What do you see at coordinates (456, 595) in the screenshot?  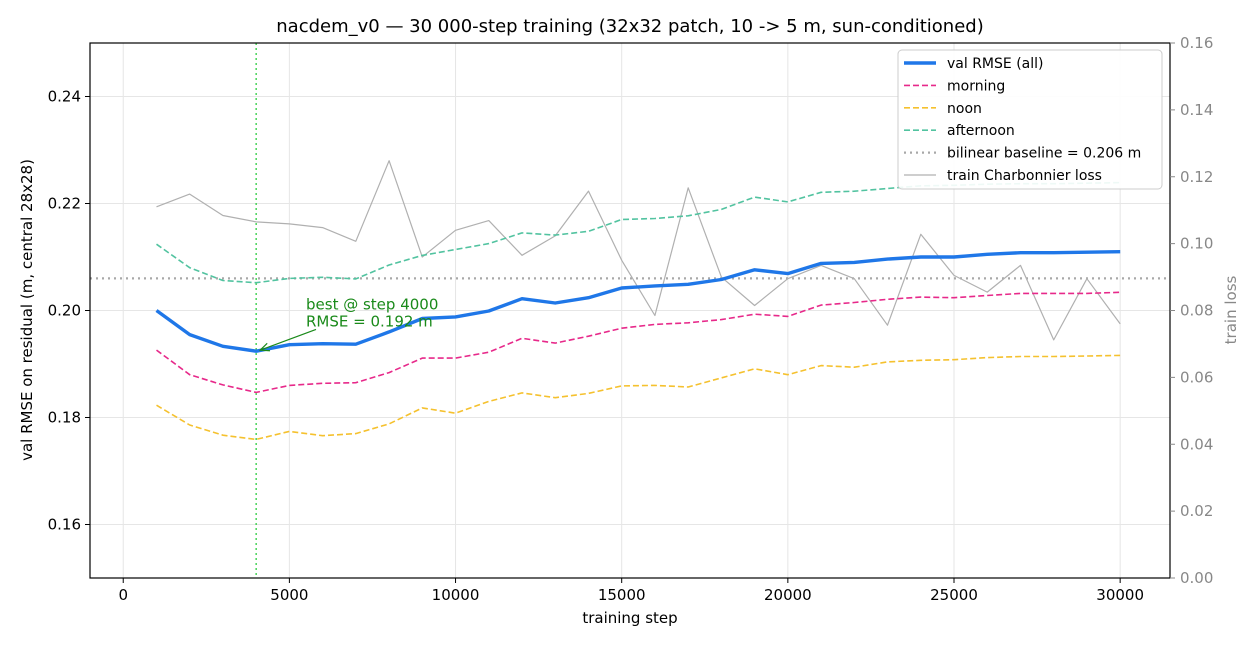 I see `x-tick-label: 10000` at bounding box center [456, 595].